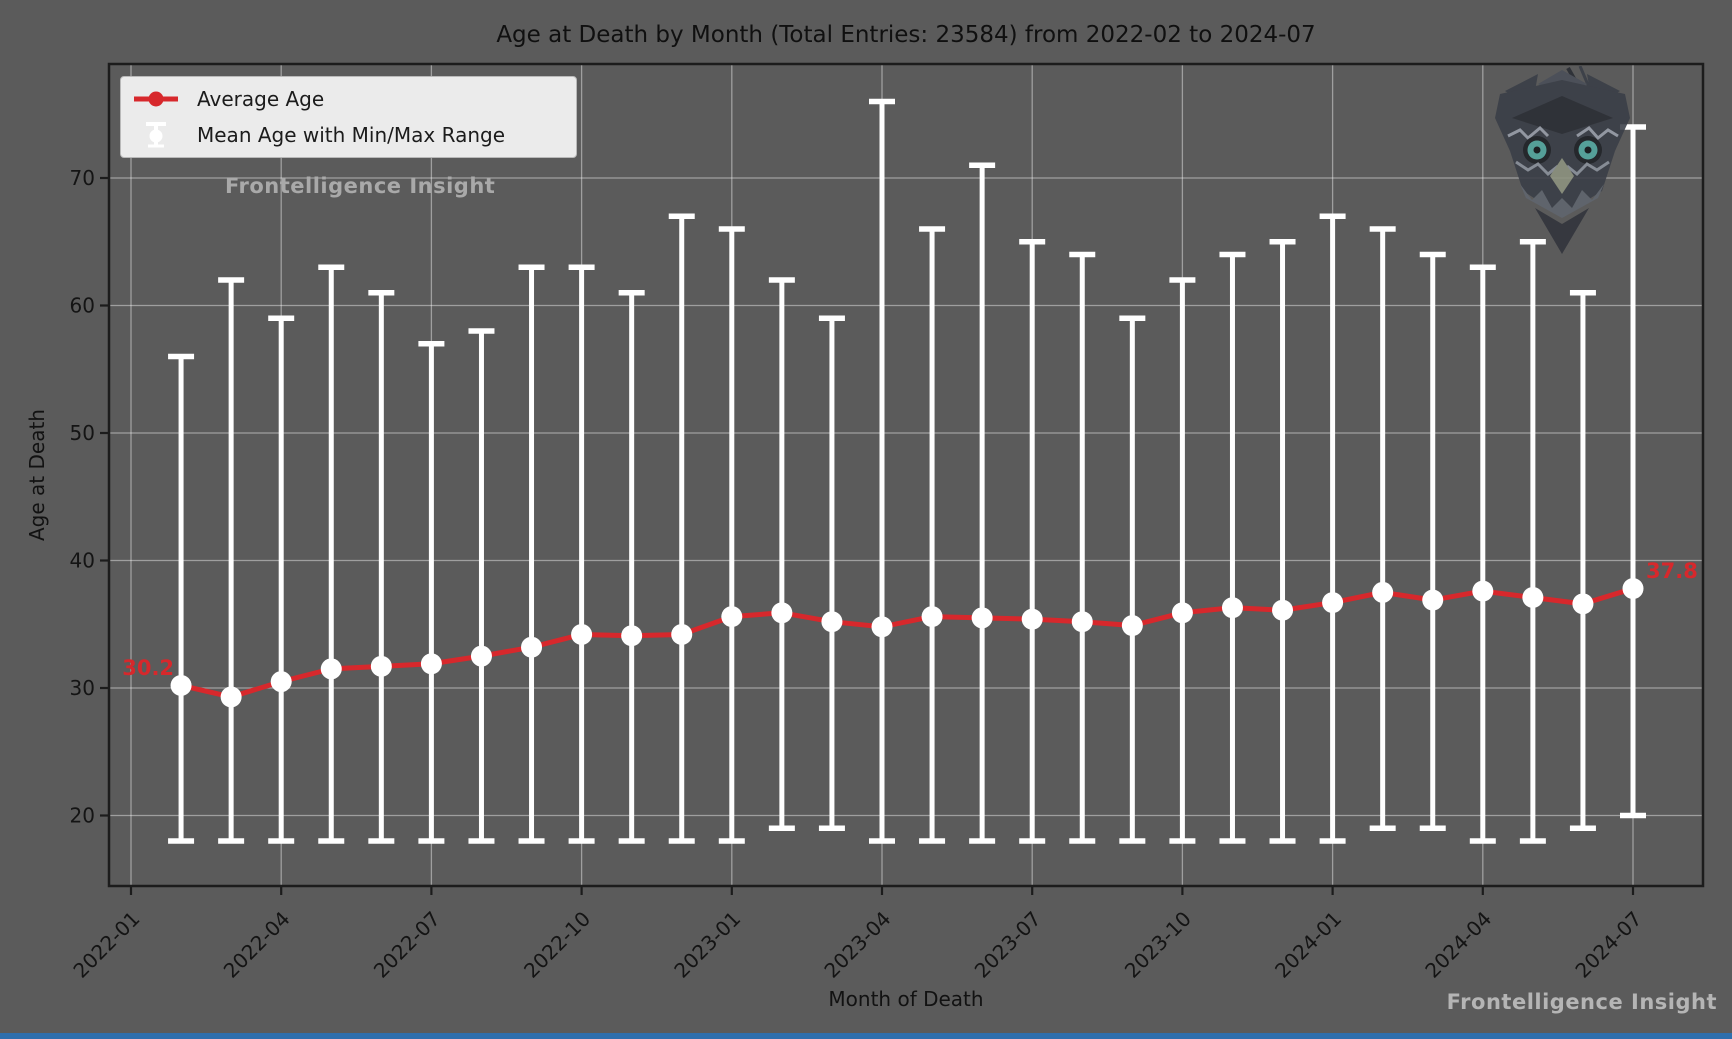  What do you see at coordinates (557, 945) in the screenshot?
I see `x-tick-label: 2022-10` at bounding box center [557, 945].